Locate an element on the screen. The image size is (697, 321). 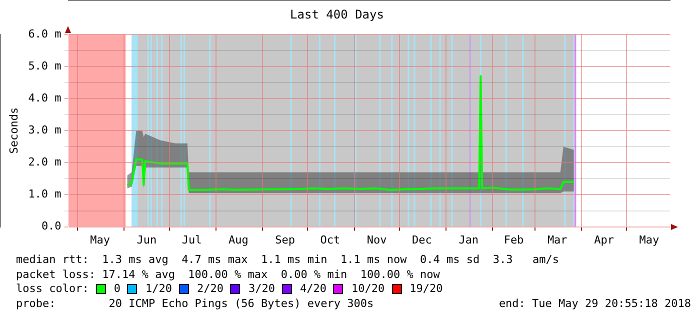
x-tick-label: Mar is located at coordinates (557, 239).